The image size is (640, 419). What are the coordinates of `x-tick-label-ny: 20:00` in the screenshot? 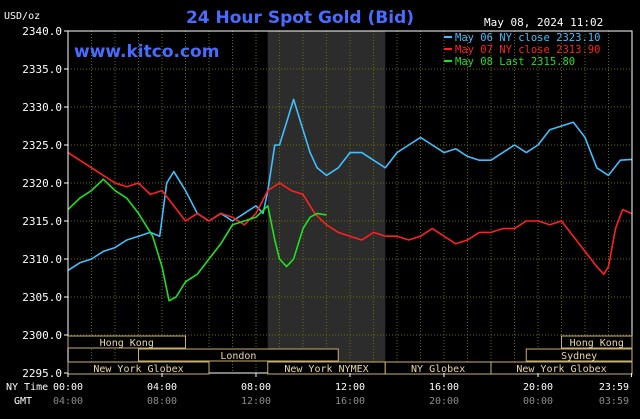 It's located at (538, 387).